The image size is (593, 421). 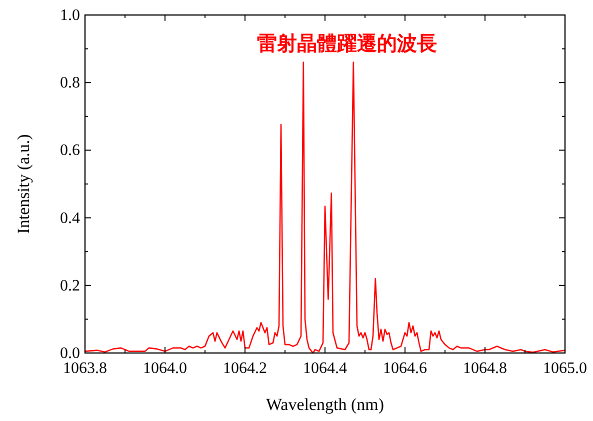 What do you see at coordinates (325, 404) in the screenshot?
I see `x-axis-title: Wavelength (nm)` at bounding box center [325, 404].